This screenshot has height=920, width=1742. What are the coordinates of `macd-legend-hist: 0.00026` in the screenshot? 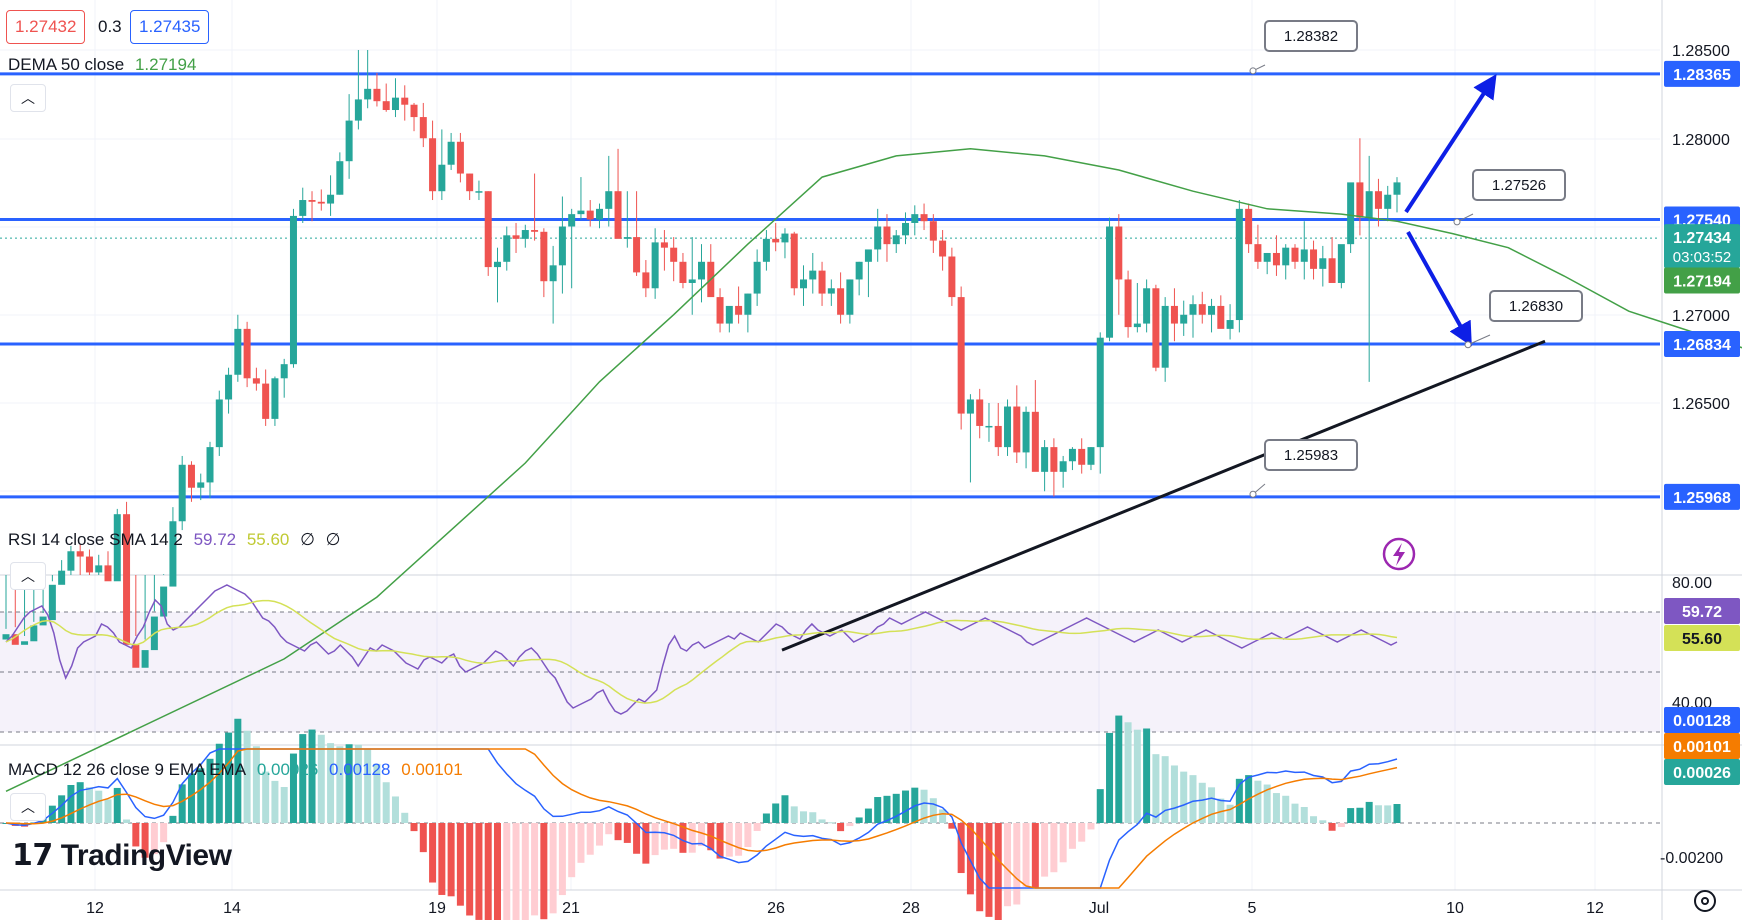 It's located at (287, 769).